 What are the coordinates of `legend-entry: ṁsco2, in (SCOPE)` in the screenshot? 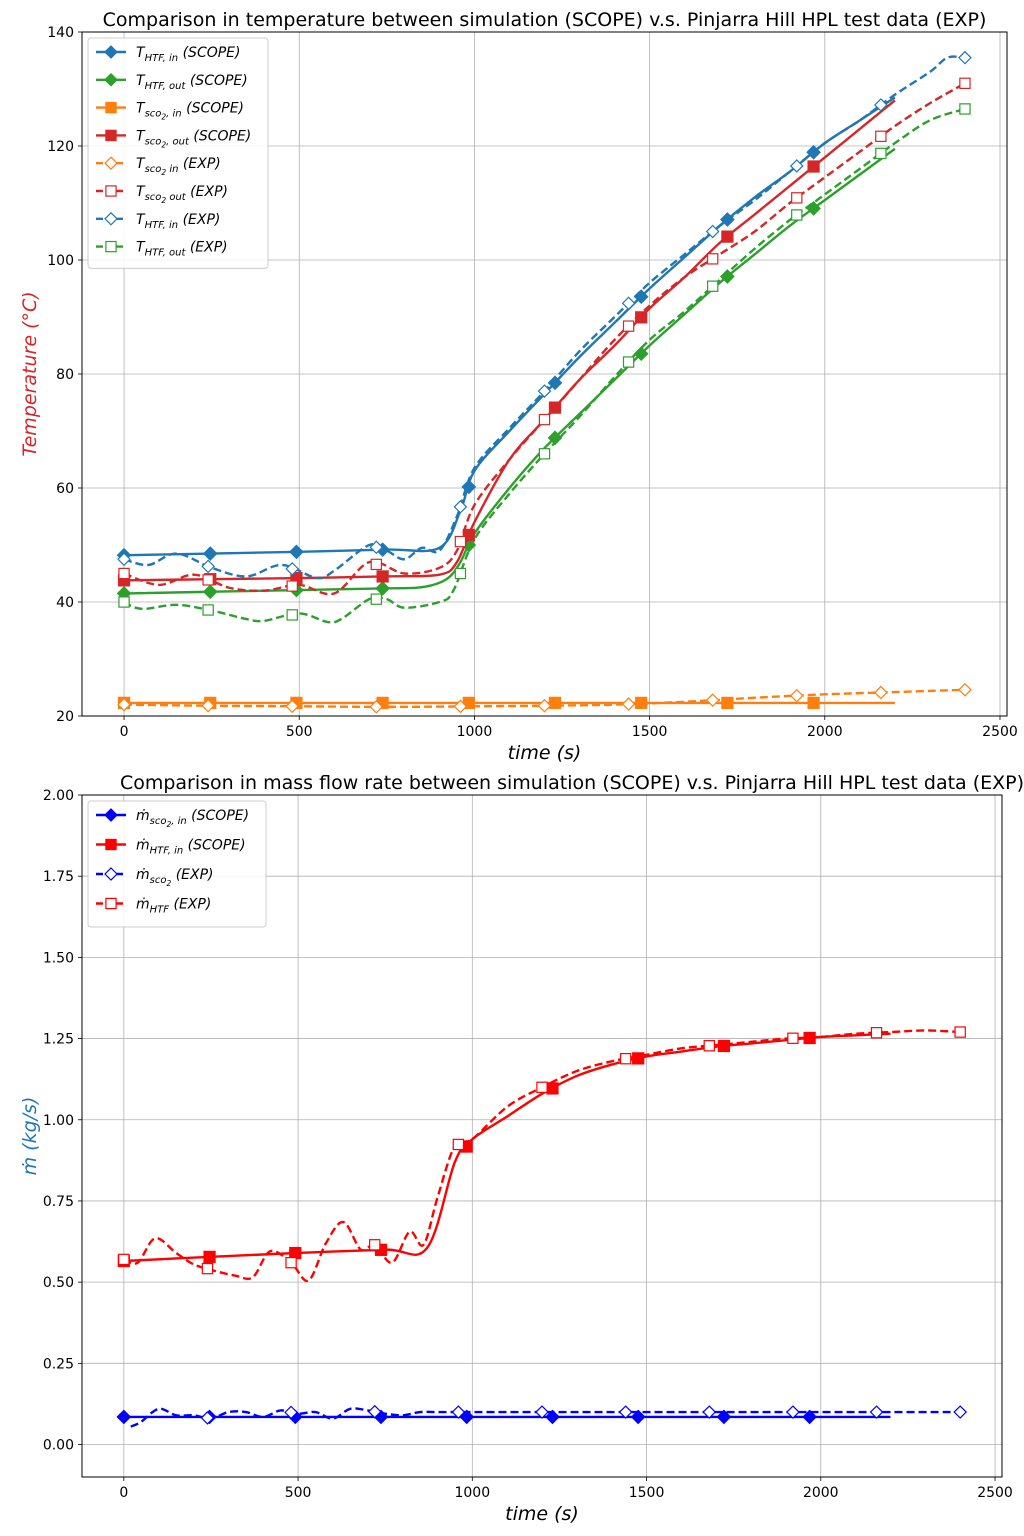 It's located at (172, 818).